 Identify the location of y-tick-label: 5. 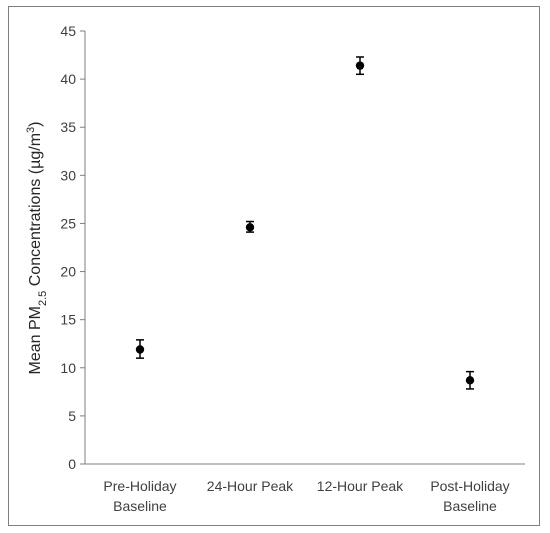
(72, 416).